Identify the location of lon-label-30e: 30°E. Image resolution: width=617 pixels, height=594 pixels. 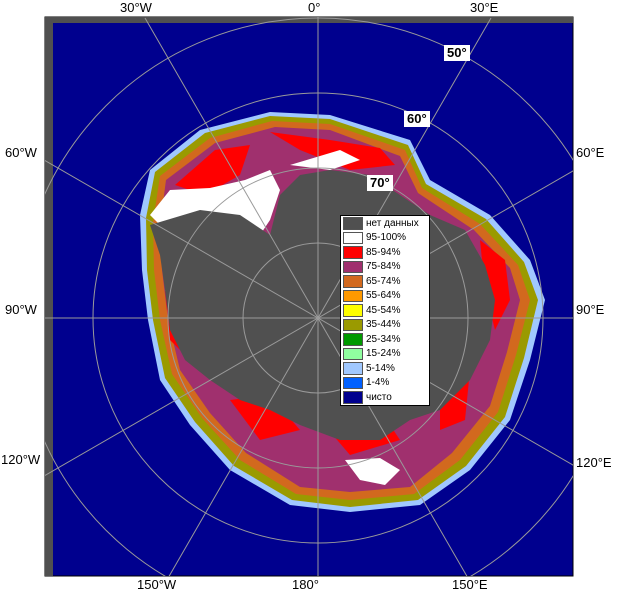
(484, 7).